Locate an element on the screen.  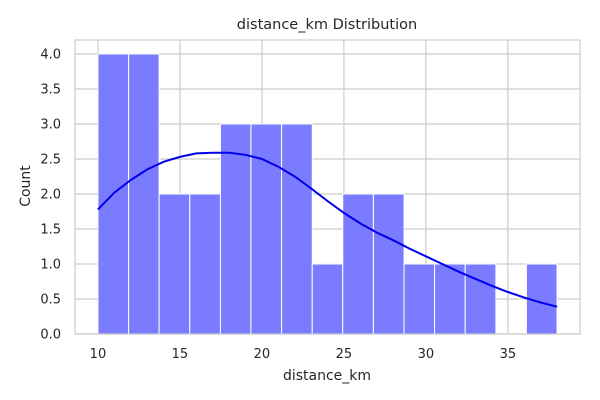
y-tick-label: 0.0 is located at coordinates (50, 335).